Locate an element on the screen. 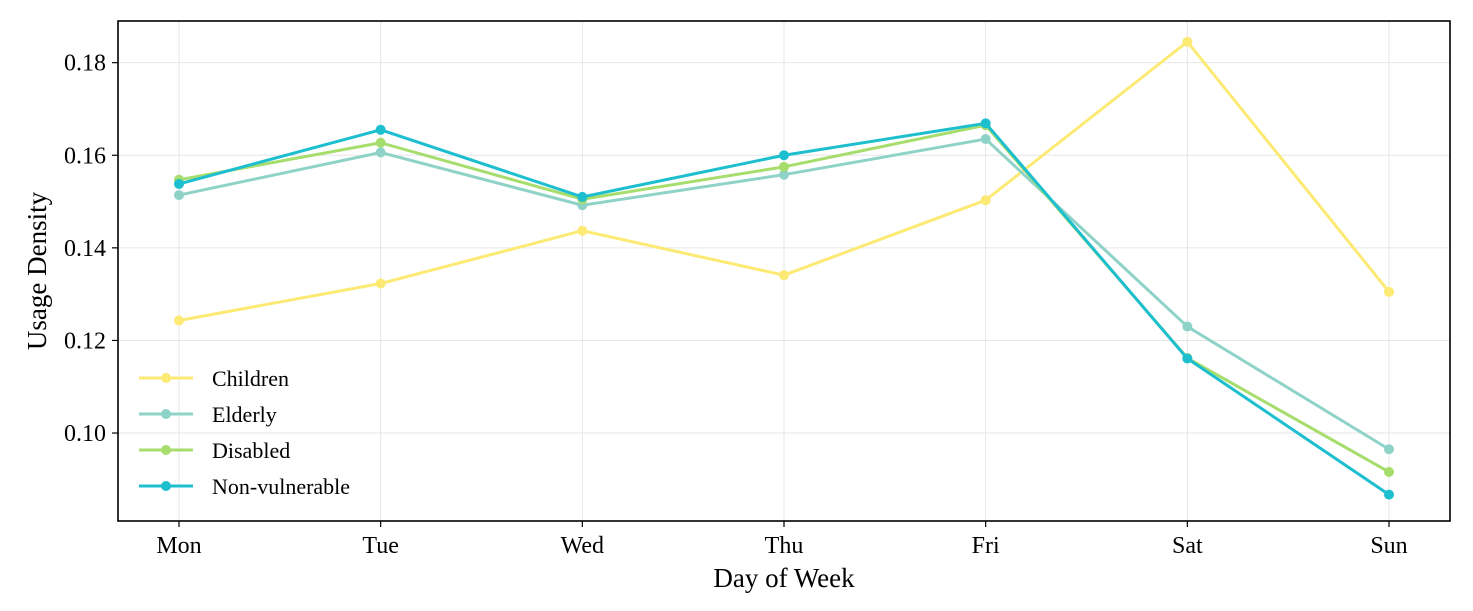 The image size is (1473, 611). legend-label: Elderly is located at coordinates (244, 414).